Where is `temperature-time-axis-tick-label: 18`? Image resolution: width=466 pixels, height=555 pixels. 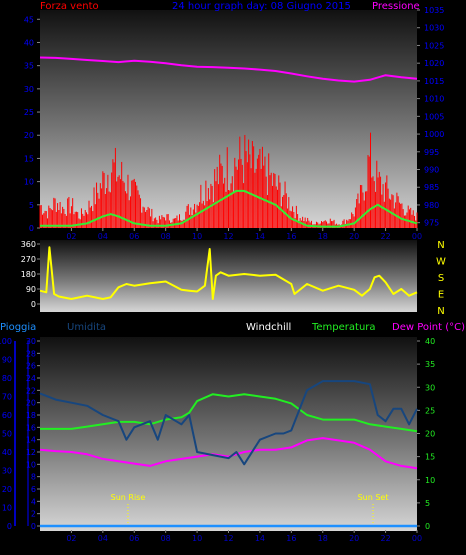 temperature-time-axis-tick-label: 18 is located at coordinates (323, 538).